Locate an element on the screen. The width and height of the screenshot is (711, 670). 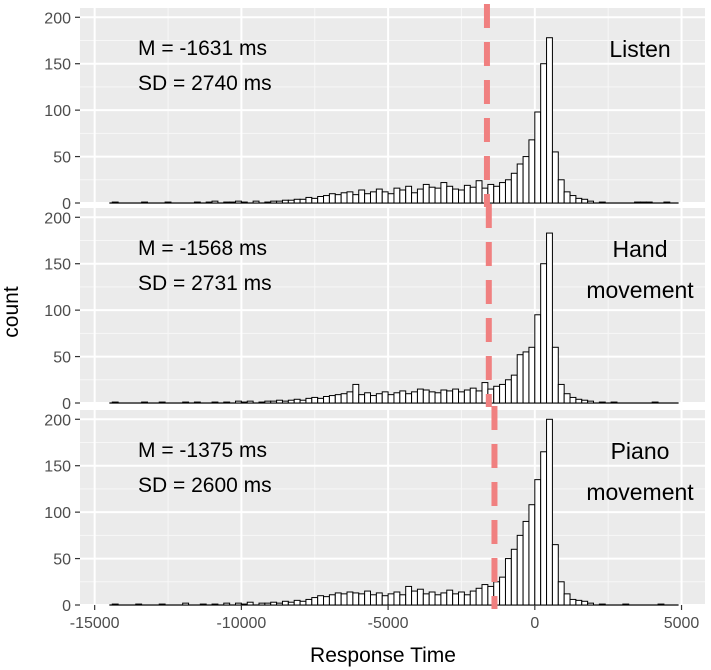
y-tick-label: 0 is located at coordinates (66, 204).